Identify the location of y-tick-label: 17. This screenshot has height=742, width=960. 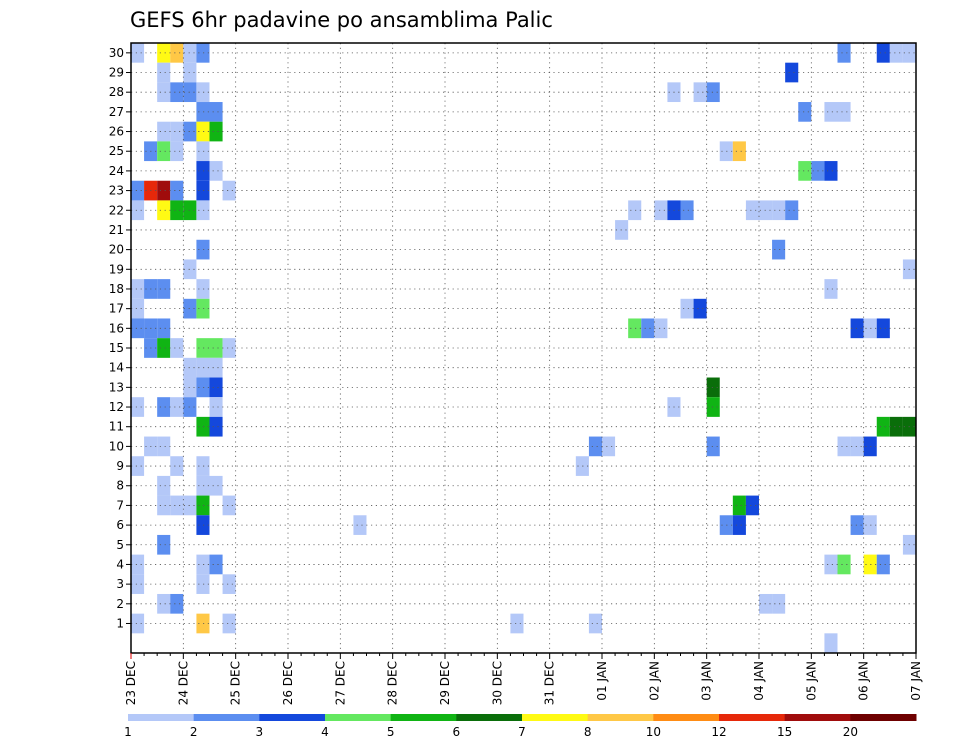
(116, 309).